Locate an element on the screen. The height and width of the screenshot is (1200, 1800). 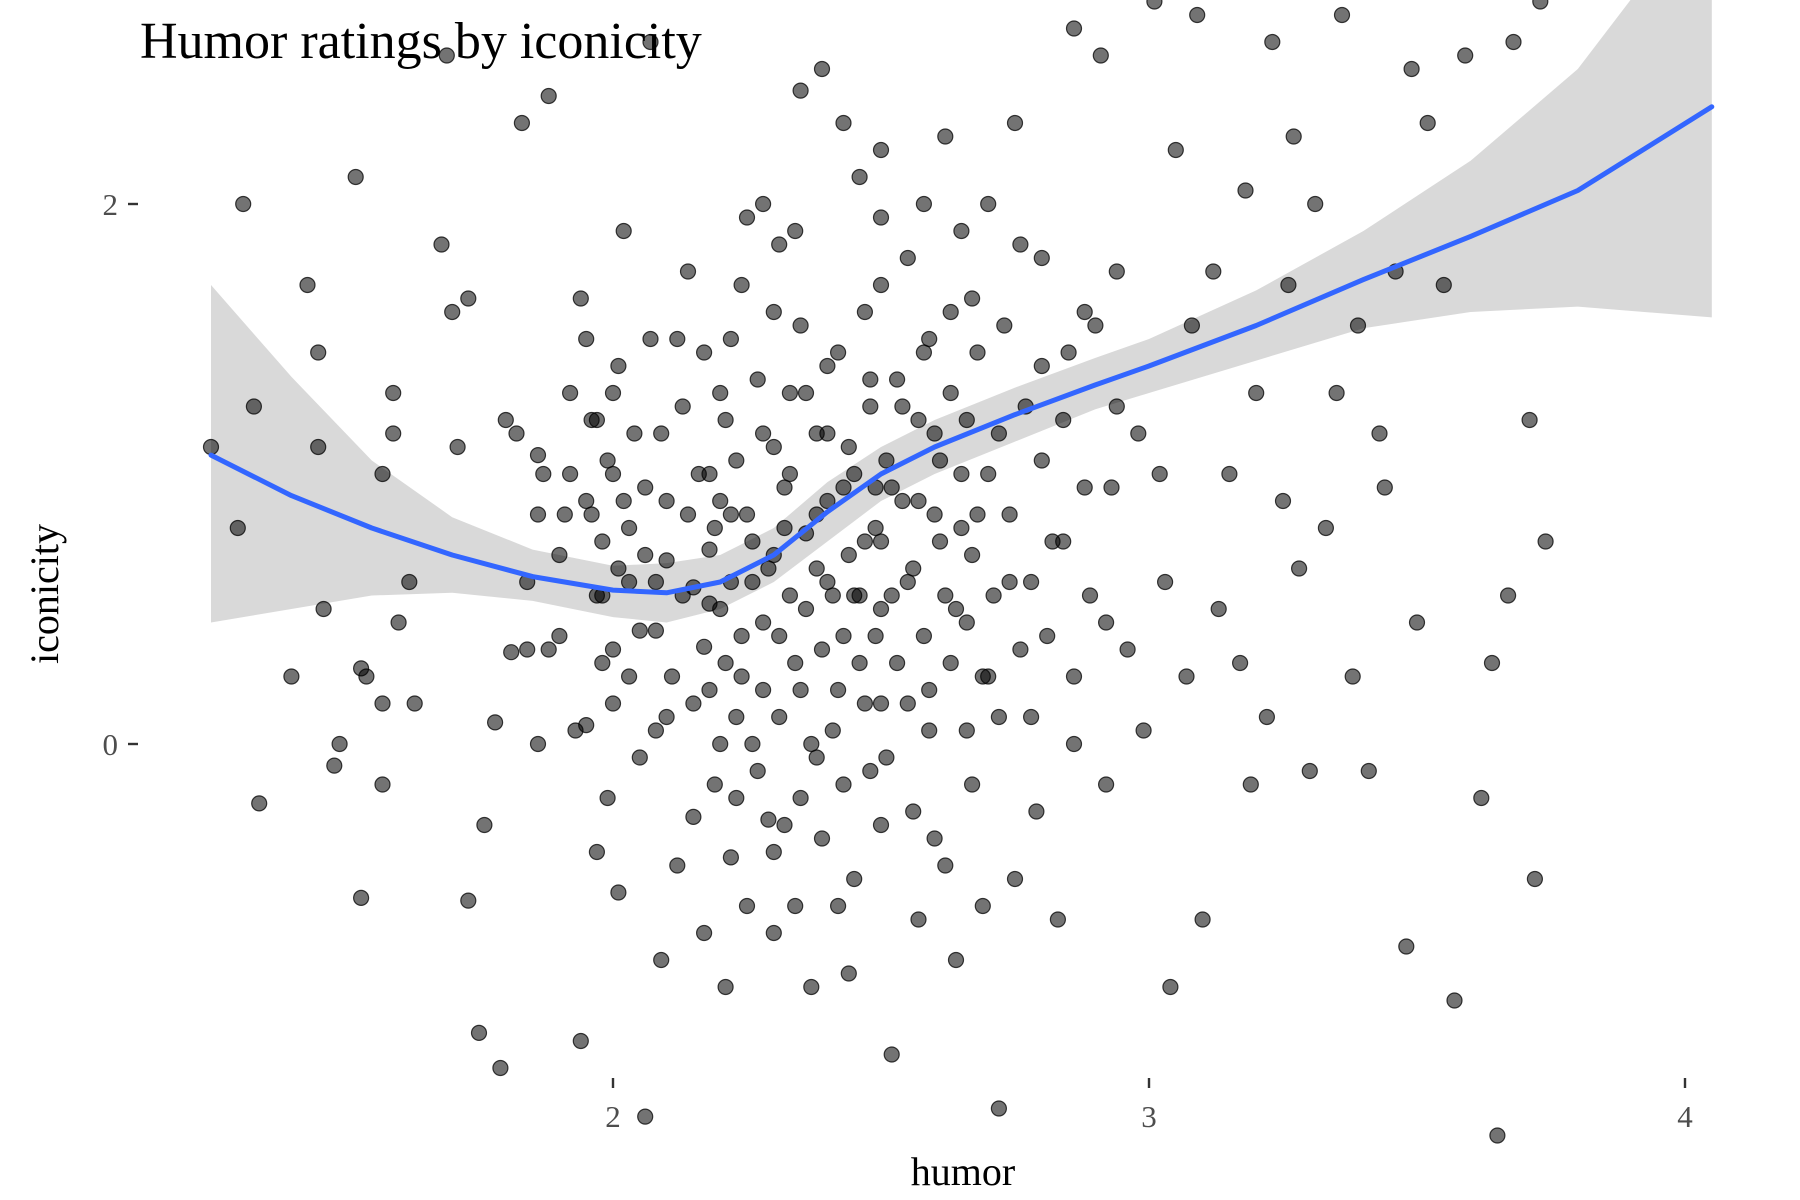
x-tick-label: 3 is located at coordinates (1149, 1116).